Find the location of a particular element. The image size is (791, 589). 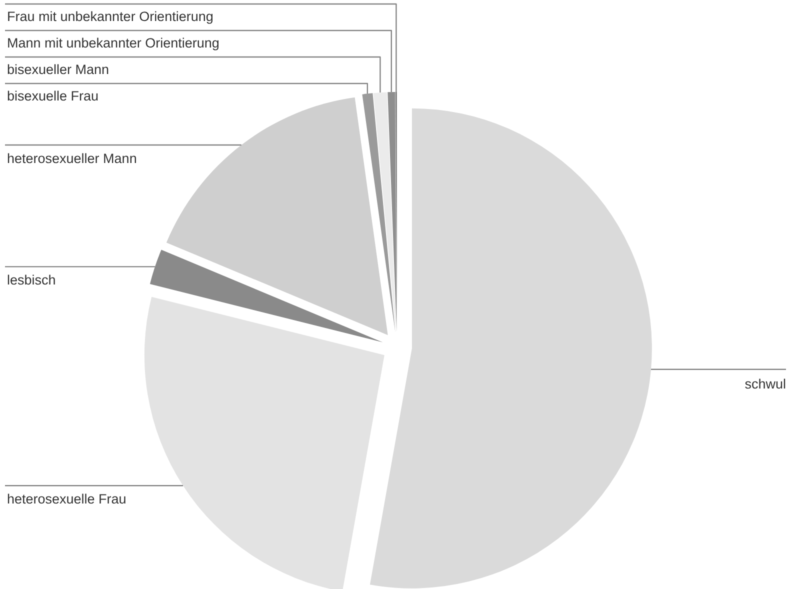

slice-label: Frau mit unbekannter Orientierung is located at coordinates (110, 16).